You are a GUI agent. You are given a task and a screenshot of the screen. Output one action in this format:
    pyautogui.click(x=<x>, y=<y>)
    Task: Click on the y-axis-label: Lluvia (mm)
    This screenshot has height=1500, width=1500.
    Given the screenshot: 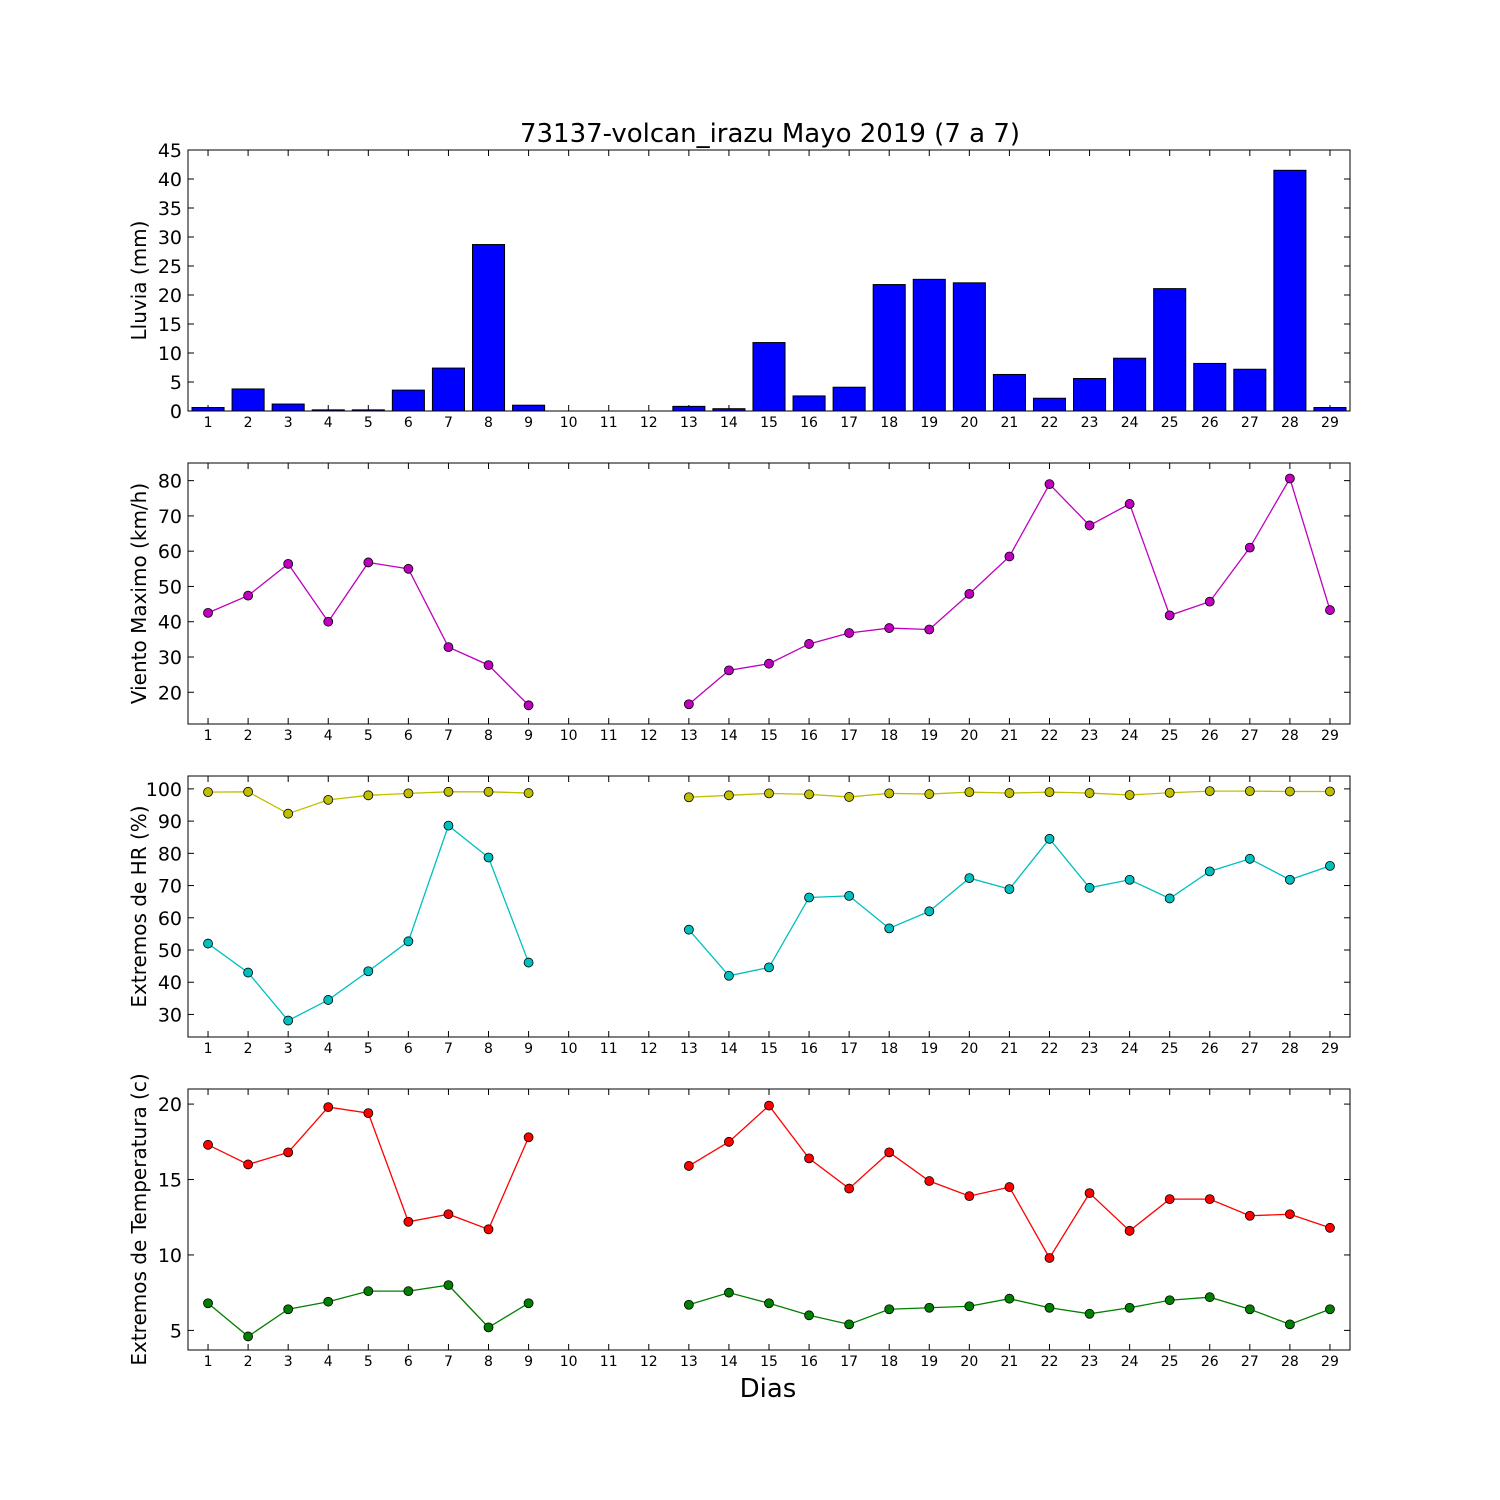 What is the action you would take?
    pyautogui.click(x=139, y=281)
    